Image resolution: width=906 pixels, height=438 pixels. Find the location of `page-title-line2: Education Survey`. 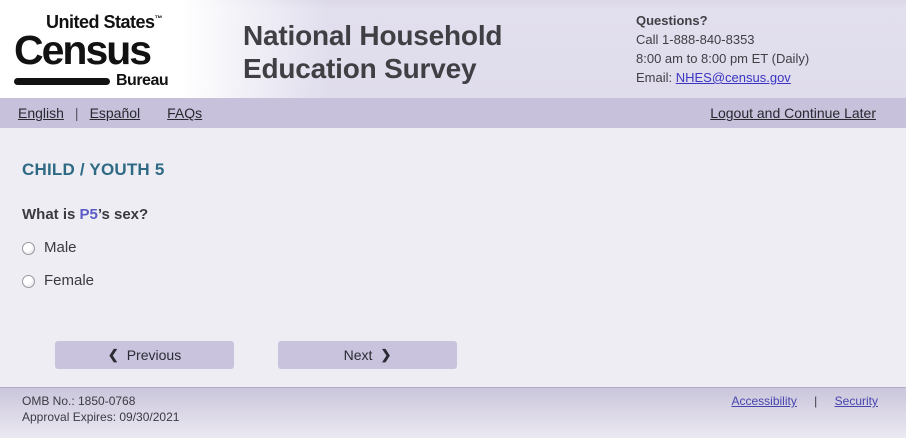

page-title-line2: Education Survey is located at coordinates (360, 68).